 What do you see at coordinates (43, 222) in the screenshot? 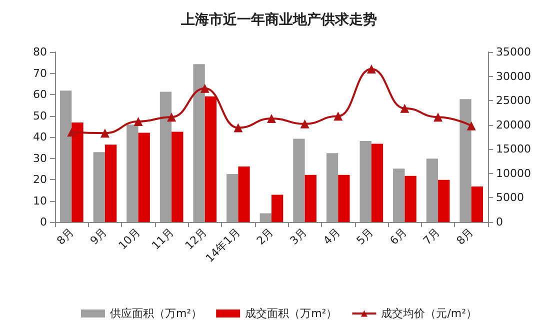
I see `y-tick-label: 0` at bounding box center [43, 222].